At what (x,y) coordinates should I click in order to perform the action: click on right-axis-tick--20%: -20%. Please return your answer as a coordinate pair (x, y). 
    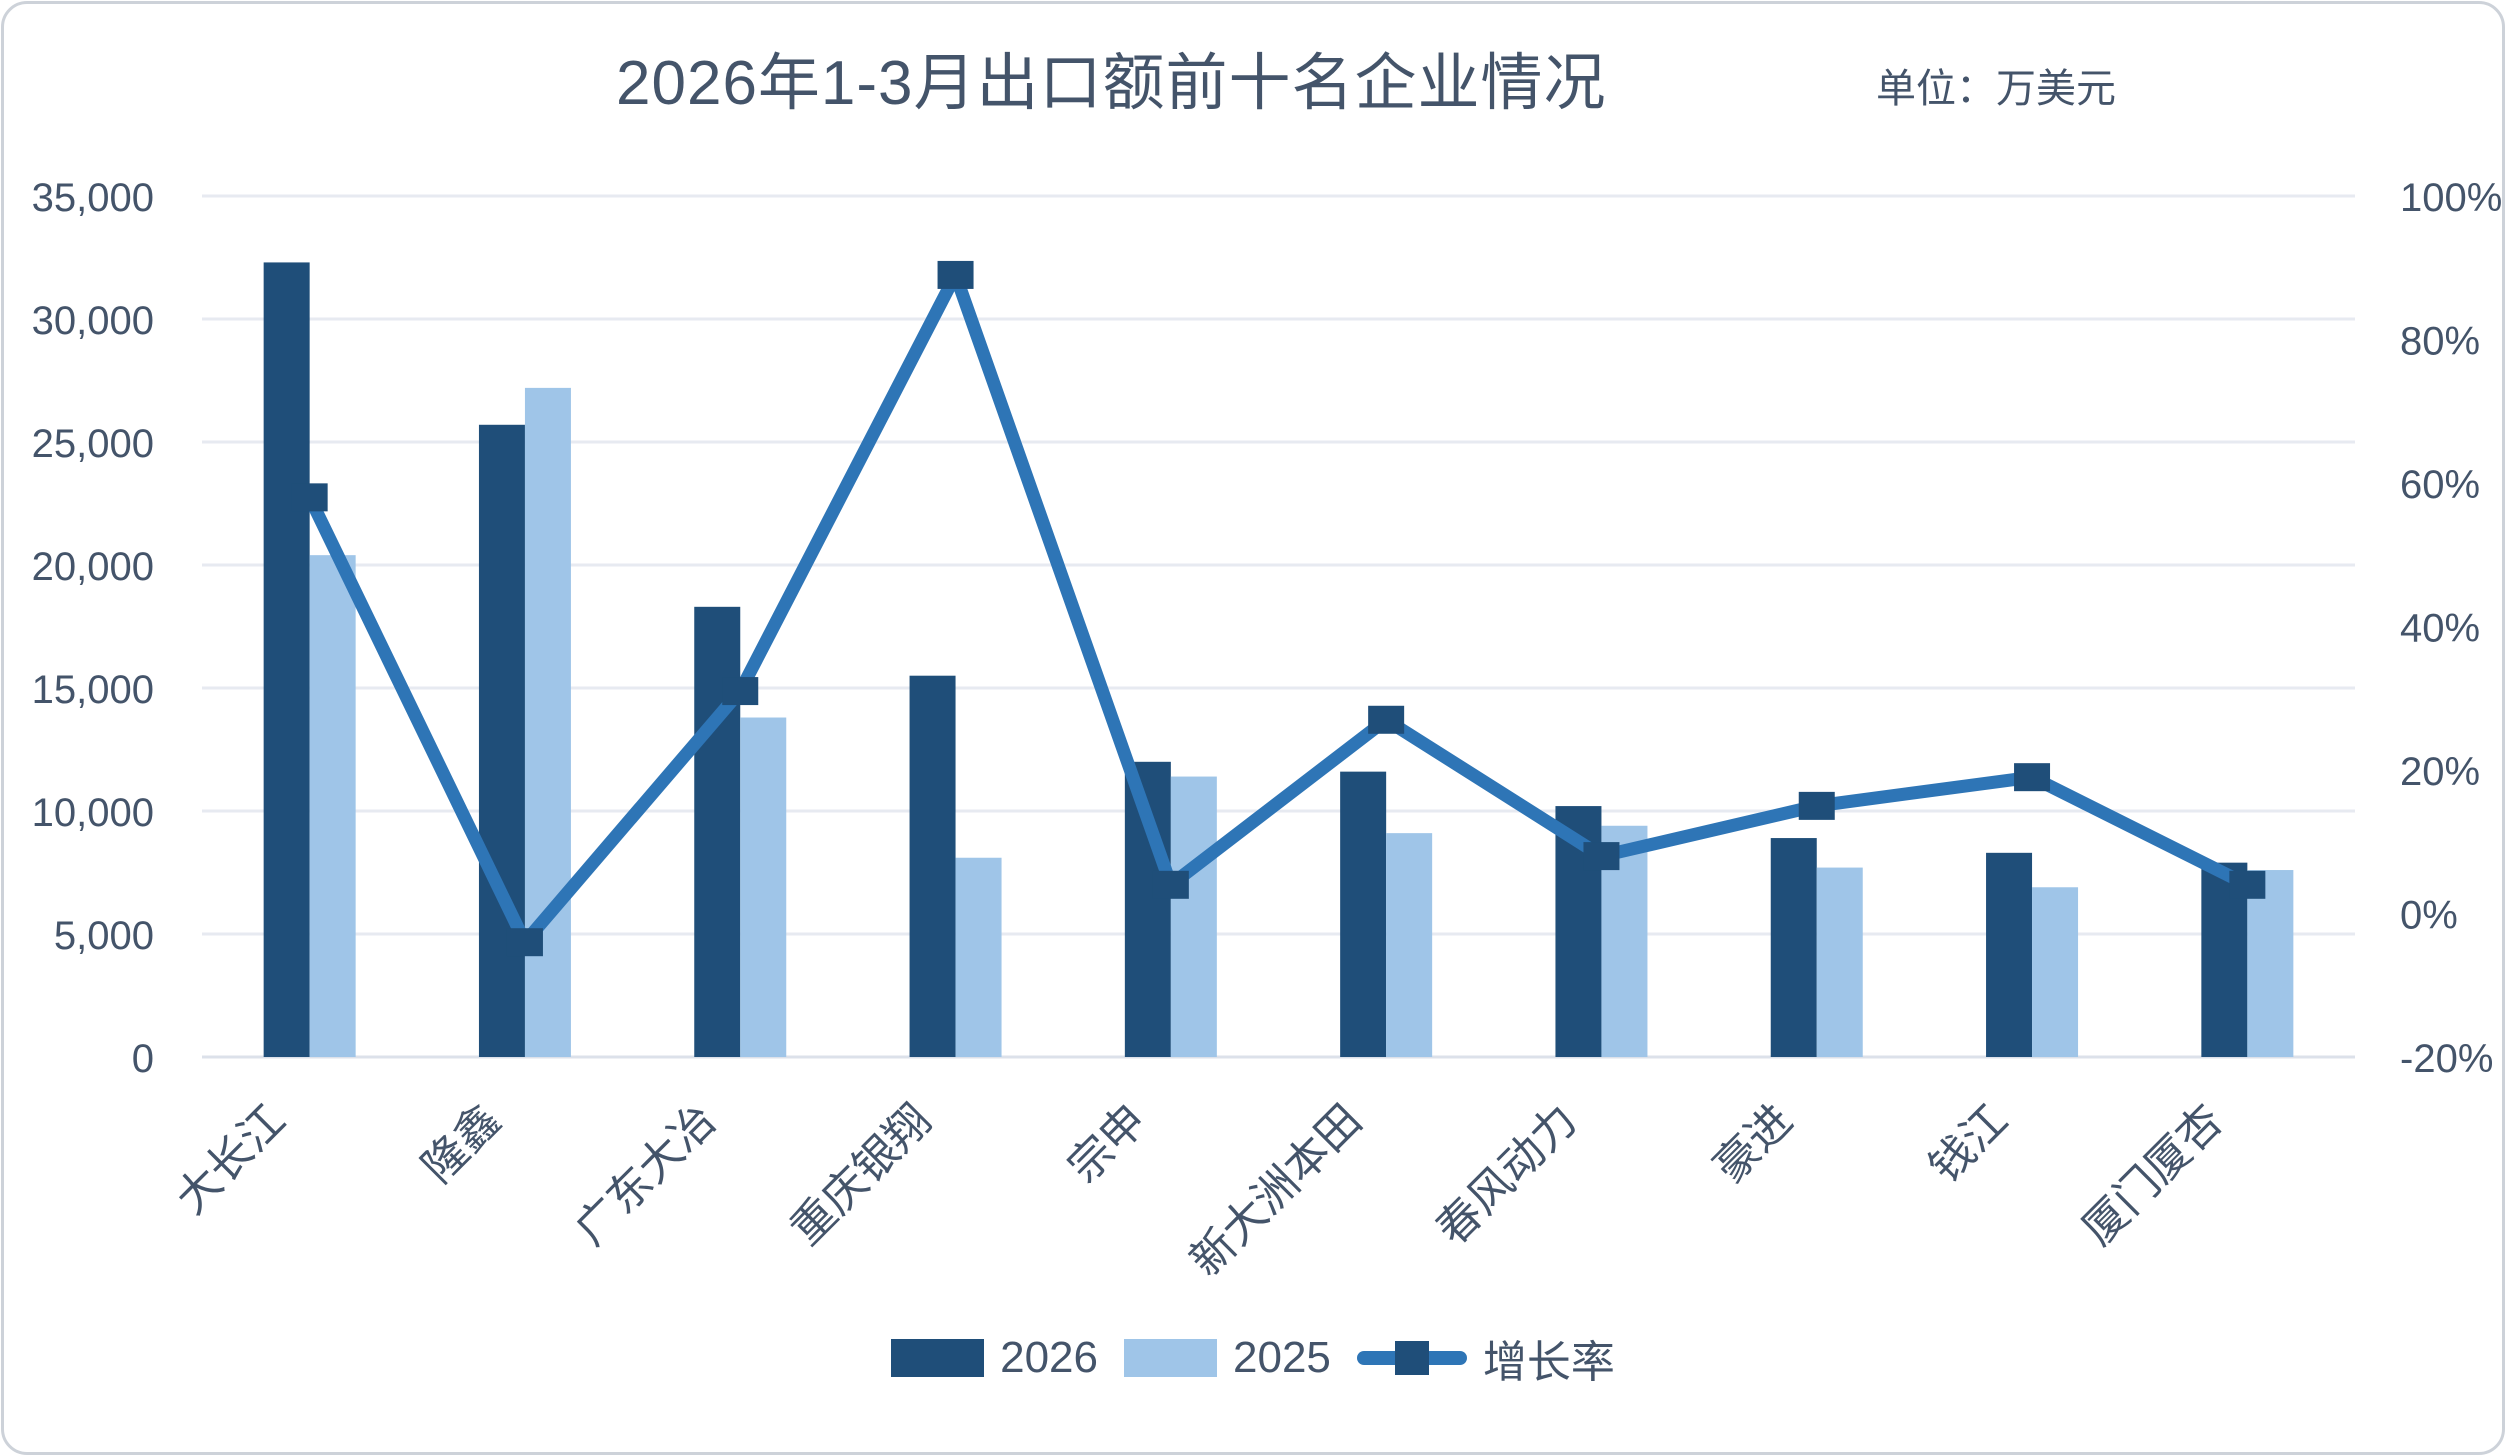
    Looking at the image, I should click on (2446, 1059).